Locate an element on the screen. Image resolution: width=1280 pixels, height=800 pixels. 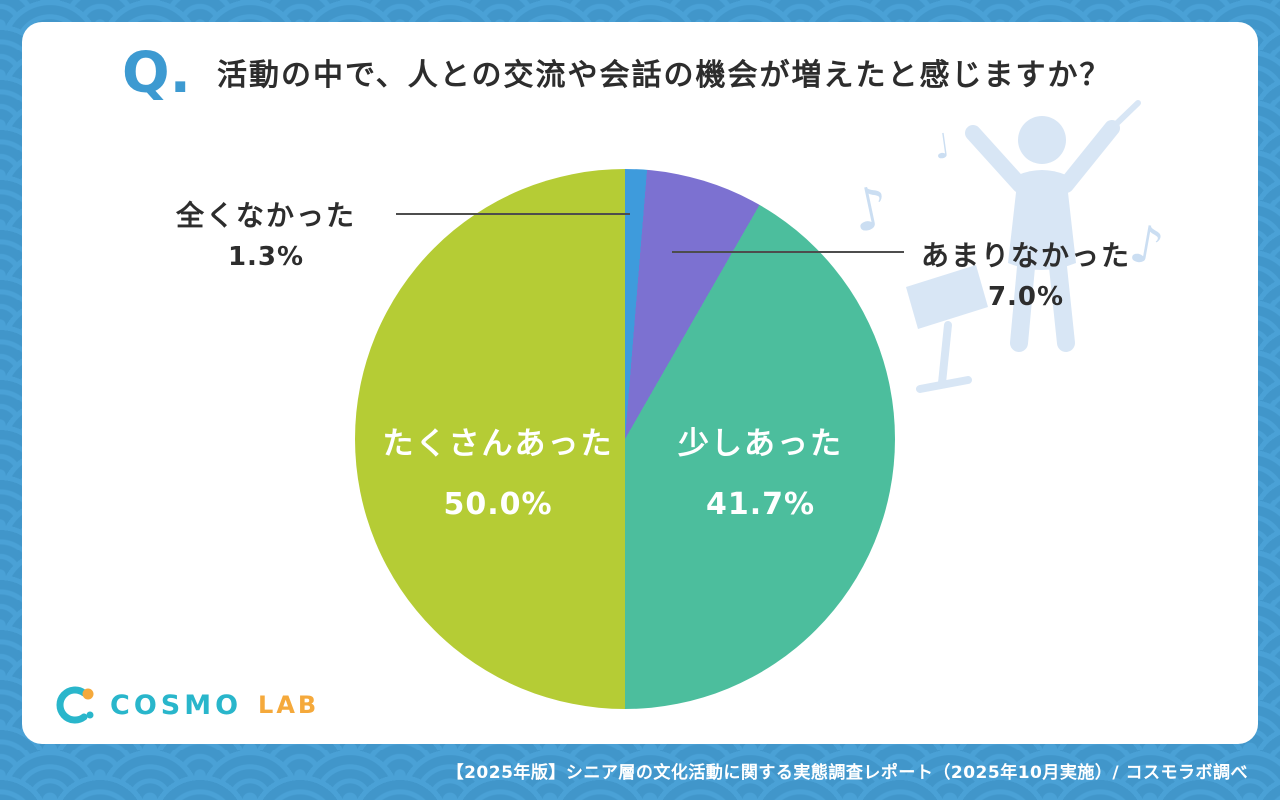
logo-text-lab: LAB is located at coordinates (289, 705).